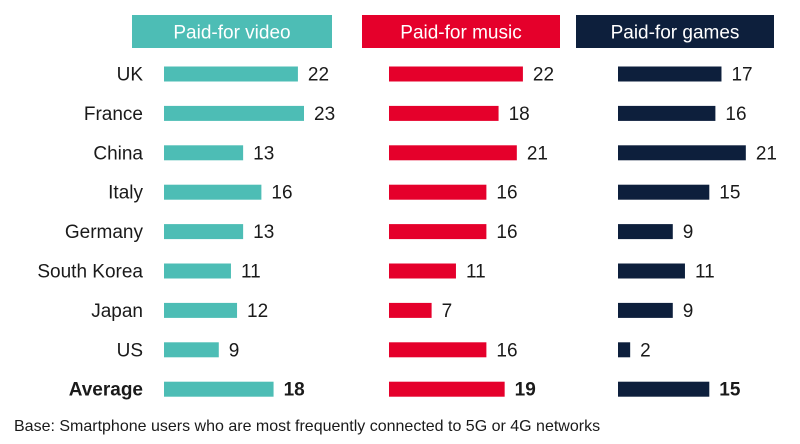 This screenshot has height=444, width=800. I want to click on category-label-average: Average, so click(106, 390).